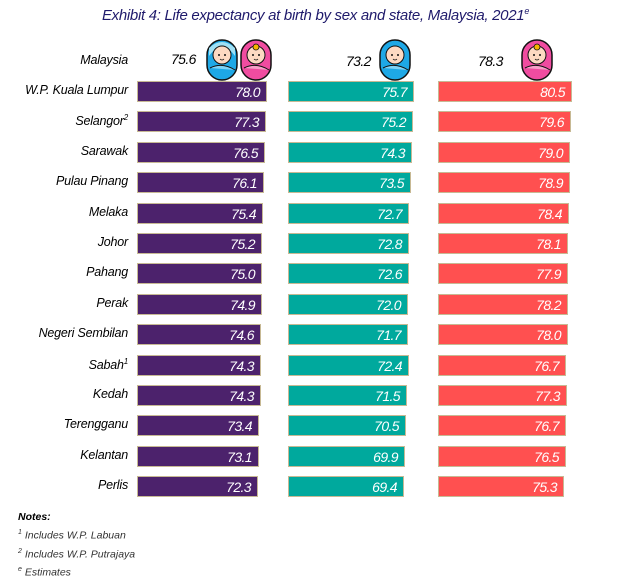 This screenshot has width=631, height=587. What do you see at coordinates (351, 91) in the screenshot?
I see `bar-male: 75.7` at bounding box center [351, 91].